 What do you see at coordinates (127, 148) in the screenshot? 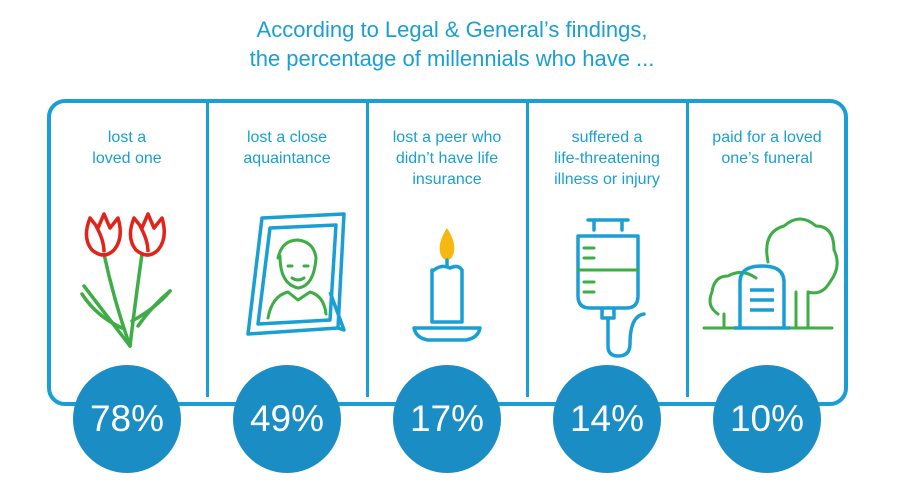
I see `category-label-lost-loved-one: lost a loved one` at bounding box center [127, 148].